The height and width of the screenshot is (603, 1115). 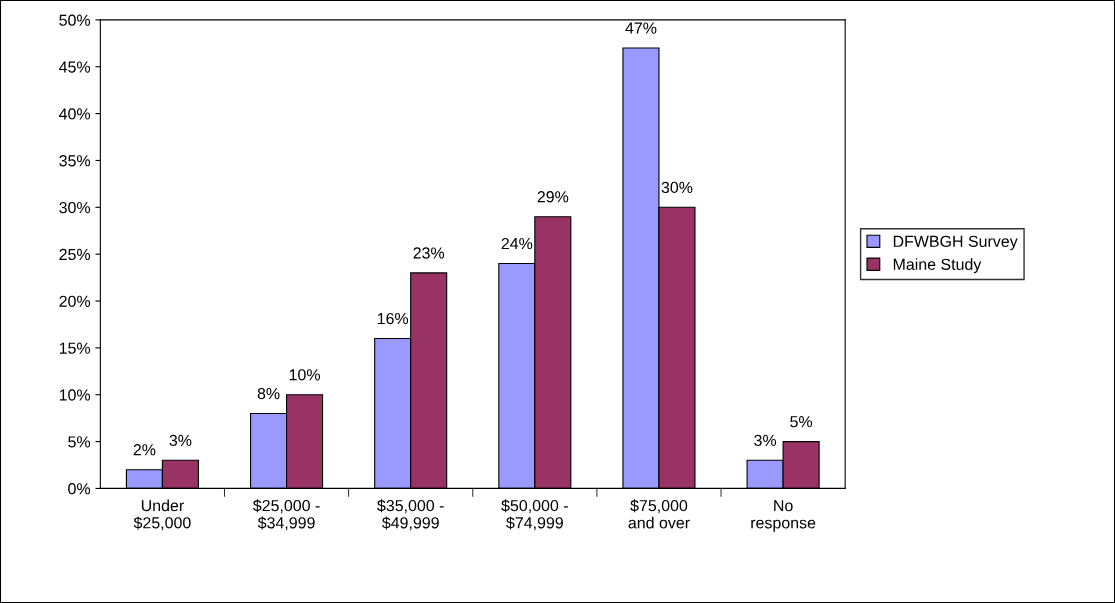 I want to click on x-tick-label: $75,000 and over, so click(x=659, y=514).